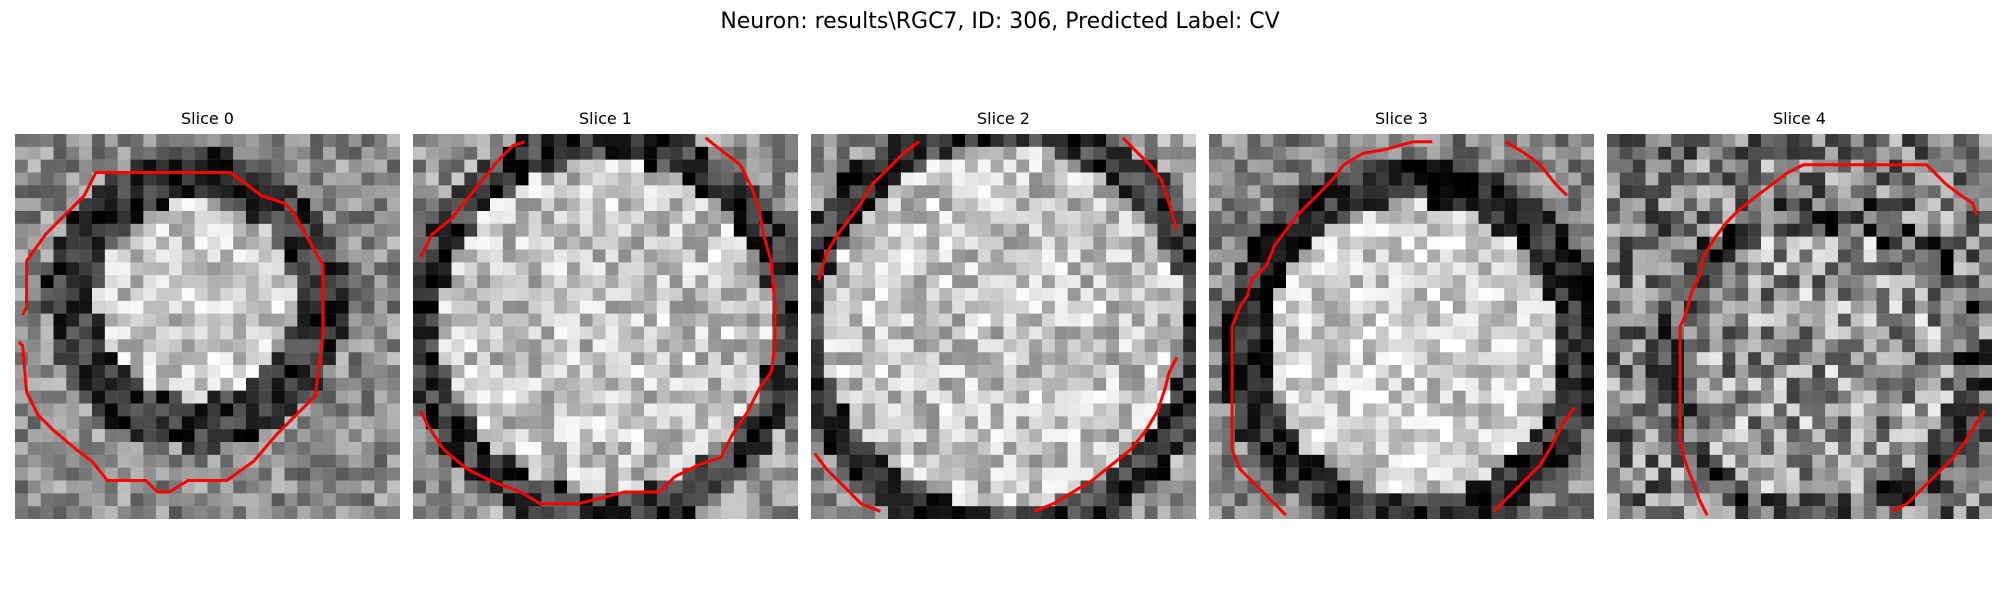 The width and height of the screenshot is (2000, 600). I want to click on slice-panel-2: Slice 2, so click(1003, 313).